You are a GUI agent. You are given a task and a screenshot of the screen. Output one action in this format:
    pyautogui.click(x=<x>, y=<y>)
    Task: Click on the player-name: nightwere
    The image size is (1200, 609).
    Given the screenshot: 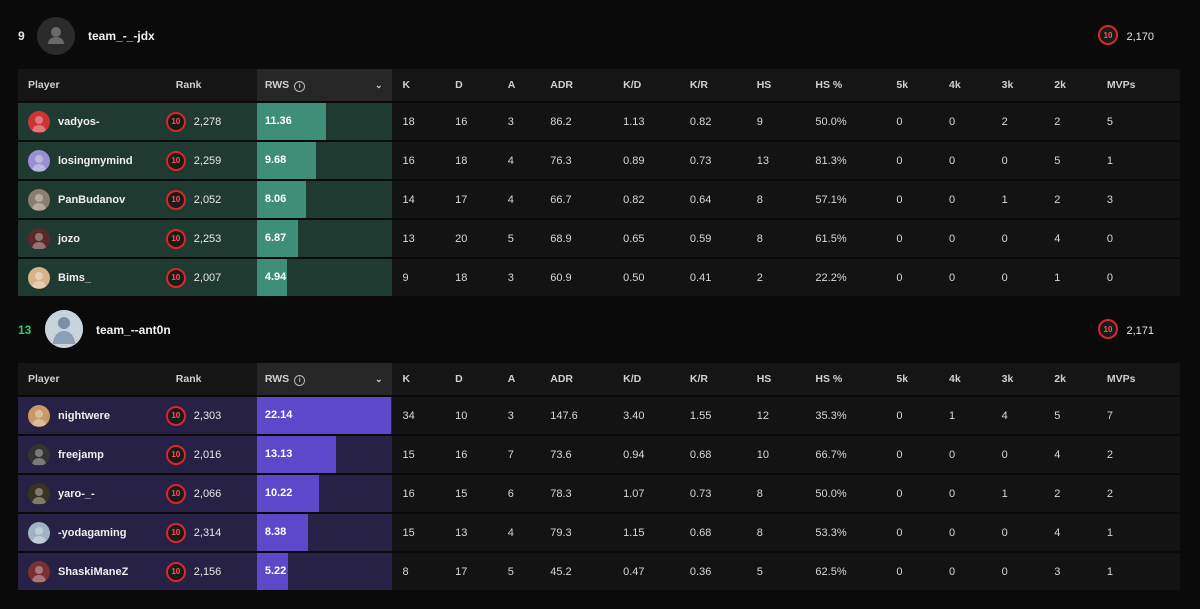 What is the action you would take?
    pyautogui.click(x=84, y=415)
    